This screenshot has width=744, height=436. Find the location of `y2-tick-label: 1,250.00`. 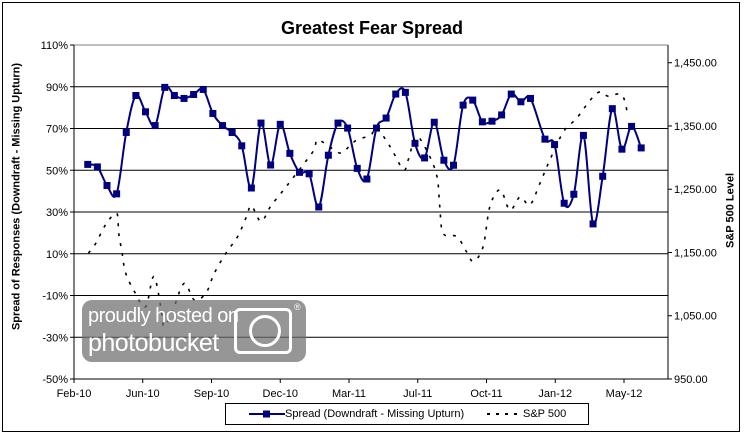

y2-tick-label: 1,250.00 is located at coordinates (695, 190).